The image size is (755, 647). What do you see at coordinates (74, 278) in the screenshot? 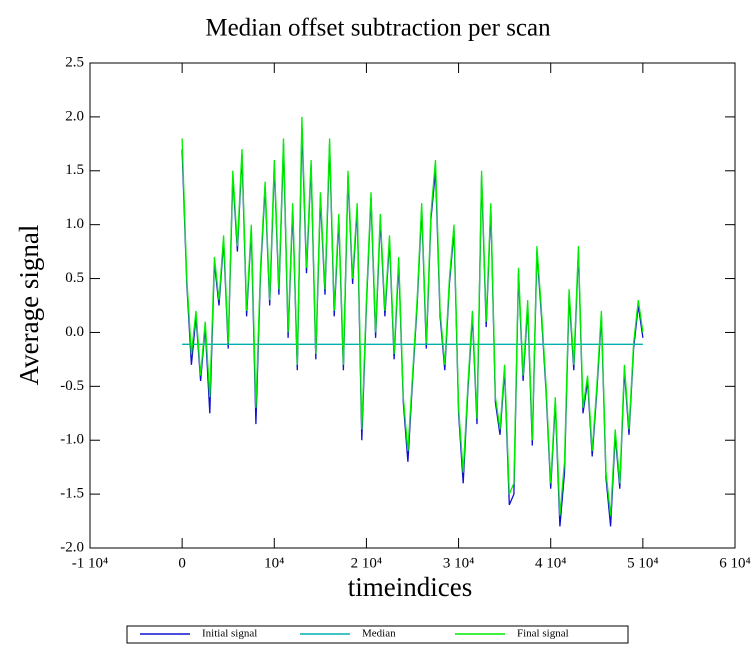
I see `y-tick-label: 0.5` at bounding box center [74, 278].